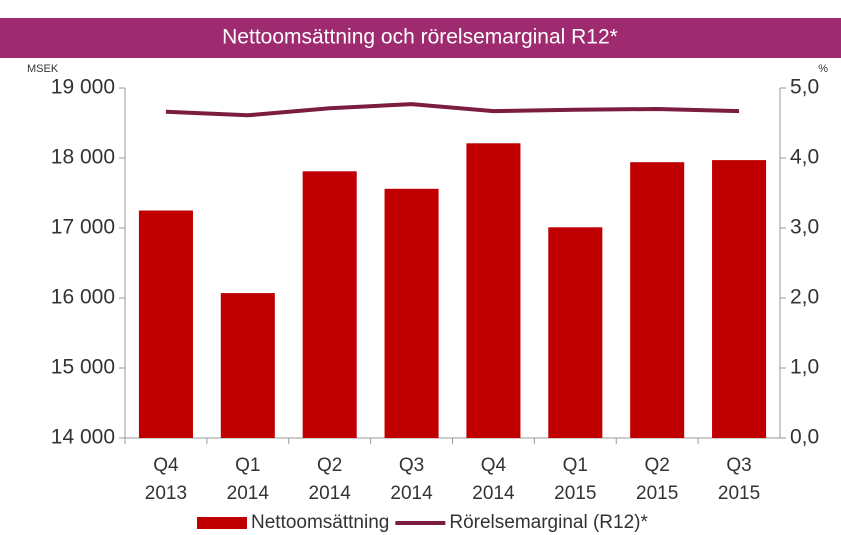  Describe the element at coordinates (804, 367) in the screenshot. I see `y2-tick-label: 1,0` at that location.